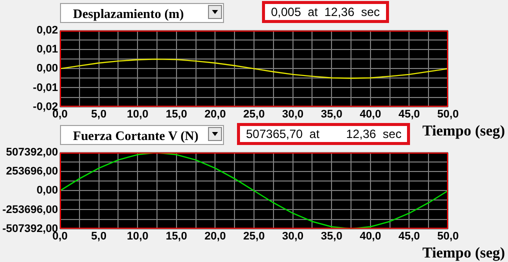 The width and height of the screenshot is (508, 262). Describe the element at coordinates (136, 136) in the screenshot. I see `chart-title: Fuerza Cortante V (N)` at that location.